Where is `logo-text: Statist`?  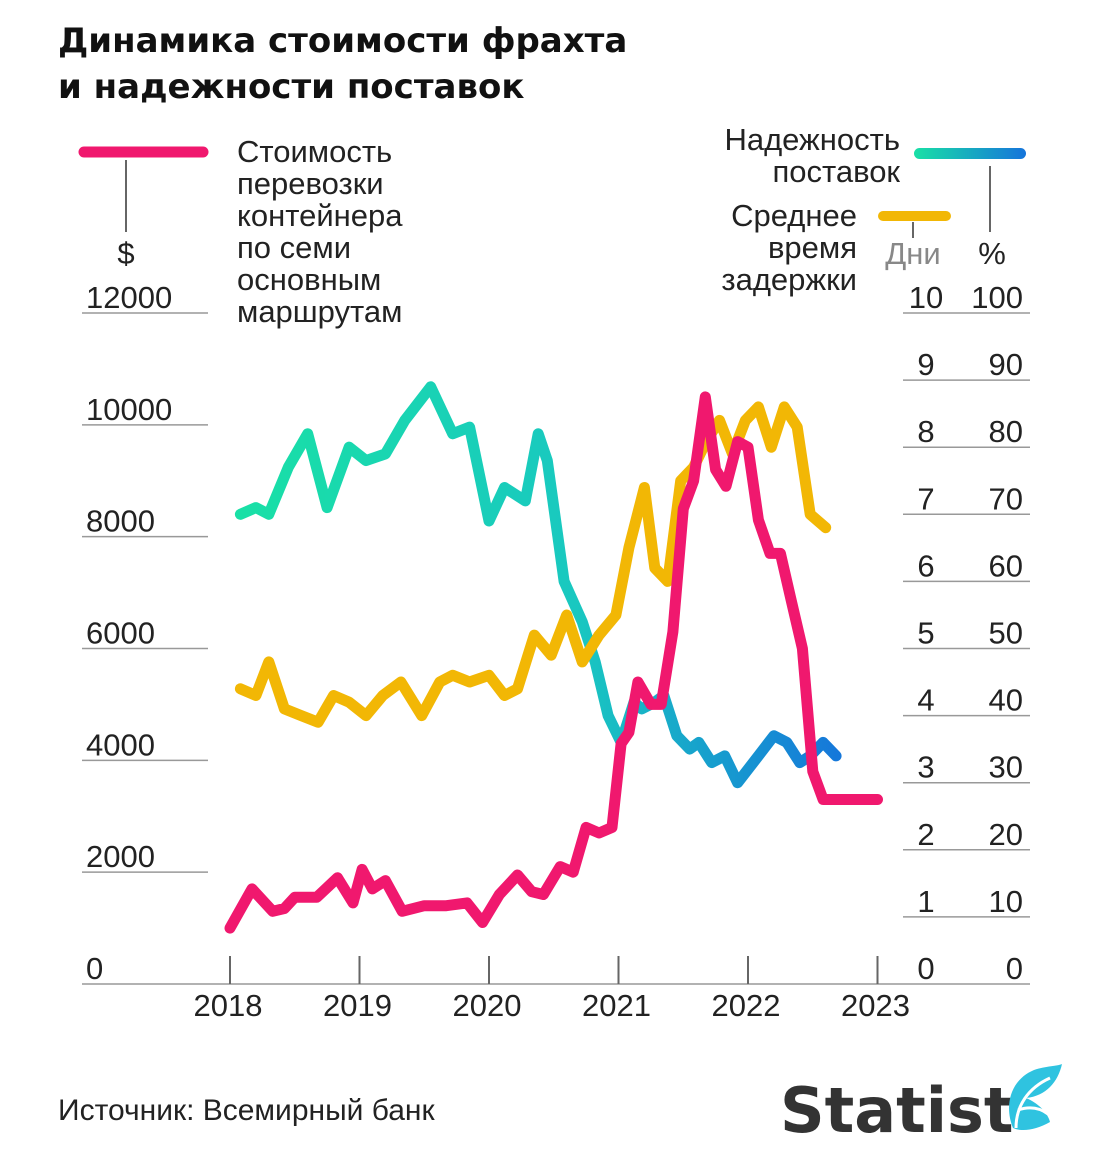
logo-text: Statist is located at coordinates (897, 1110).